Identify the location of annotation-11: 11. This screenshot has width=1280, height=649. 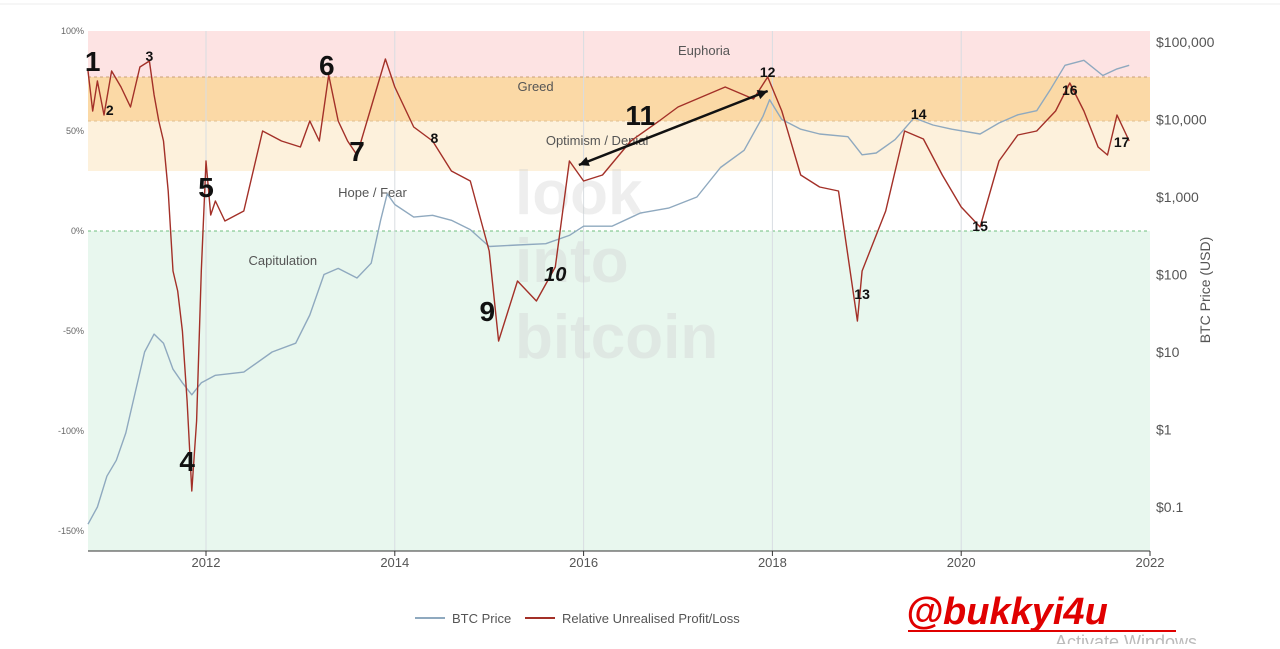
(640, 115).